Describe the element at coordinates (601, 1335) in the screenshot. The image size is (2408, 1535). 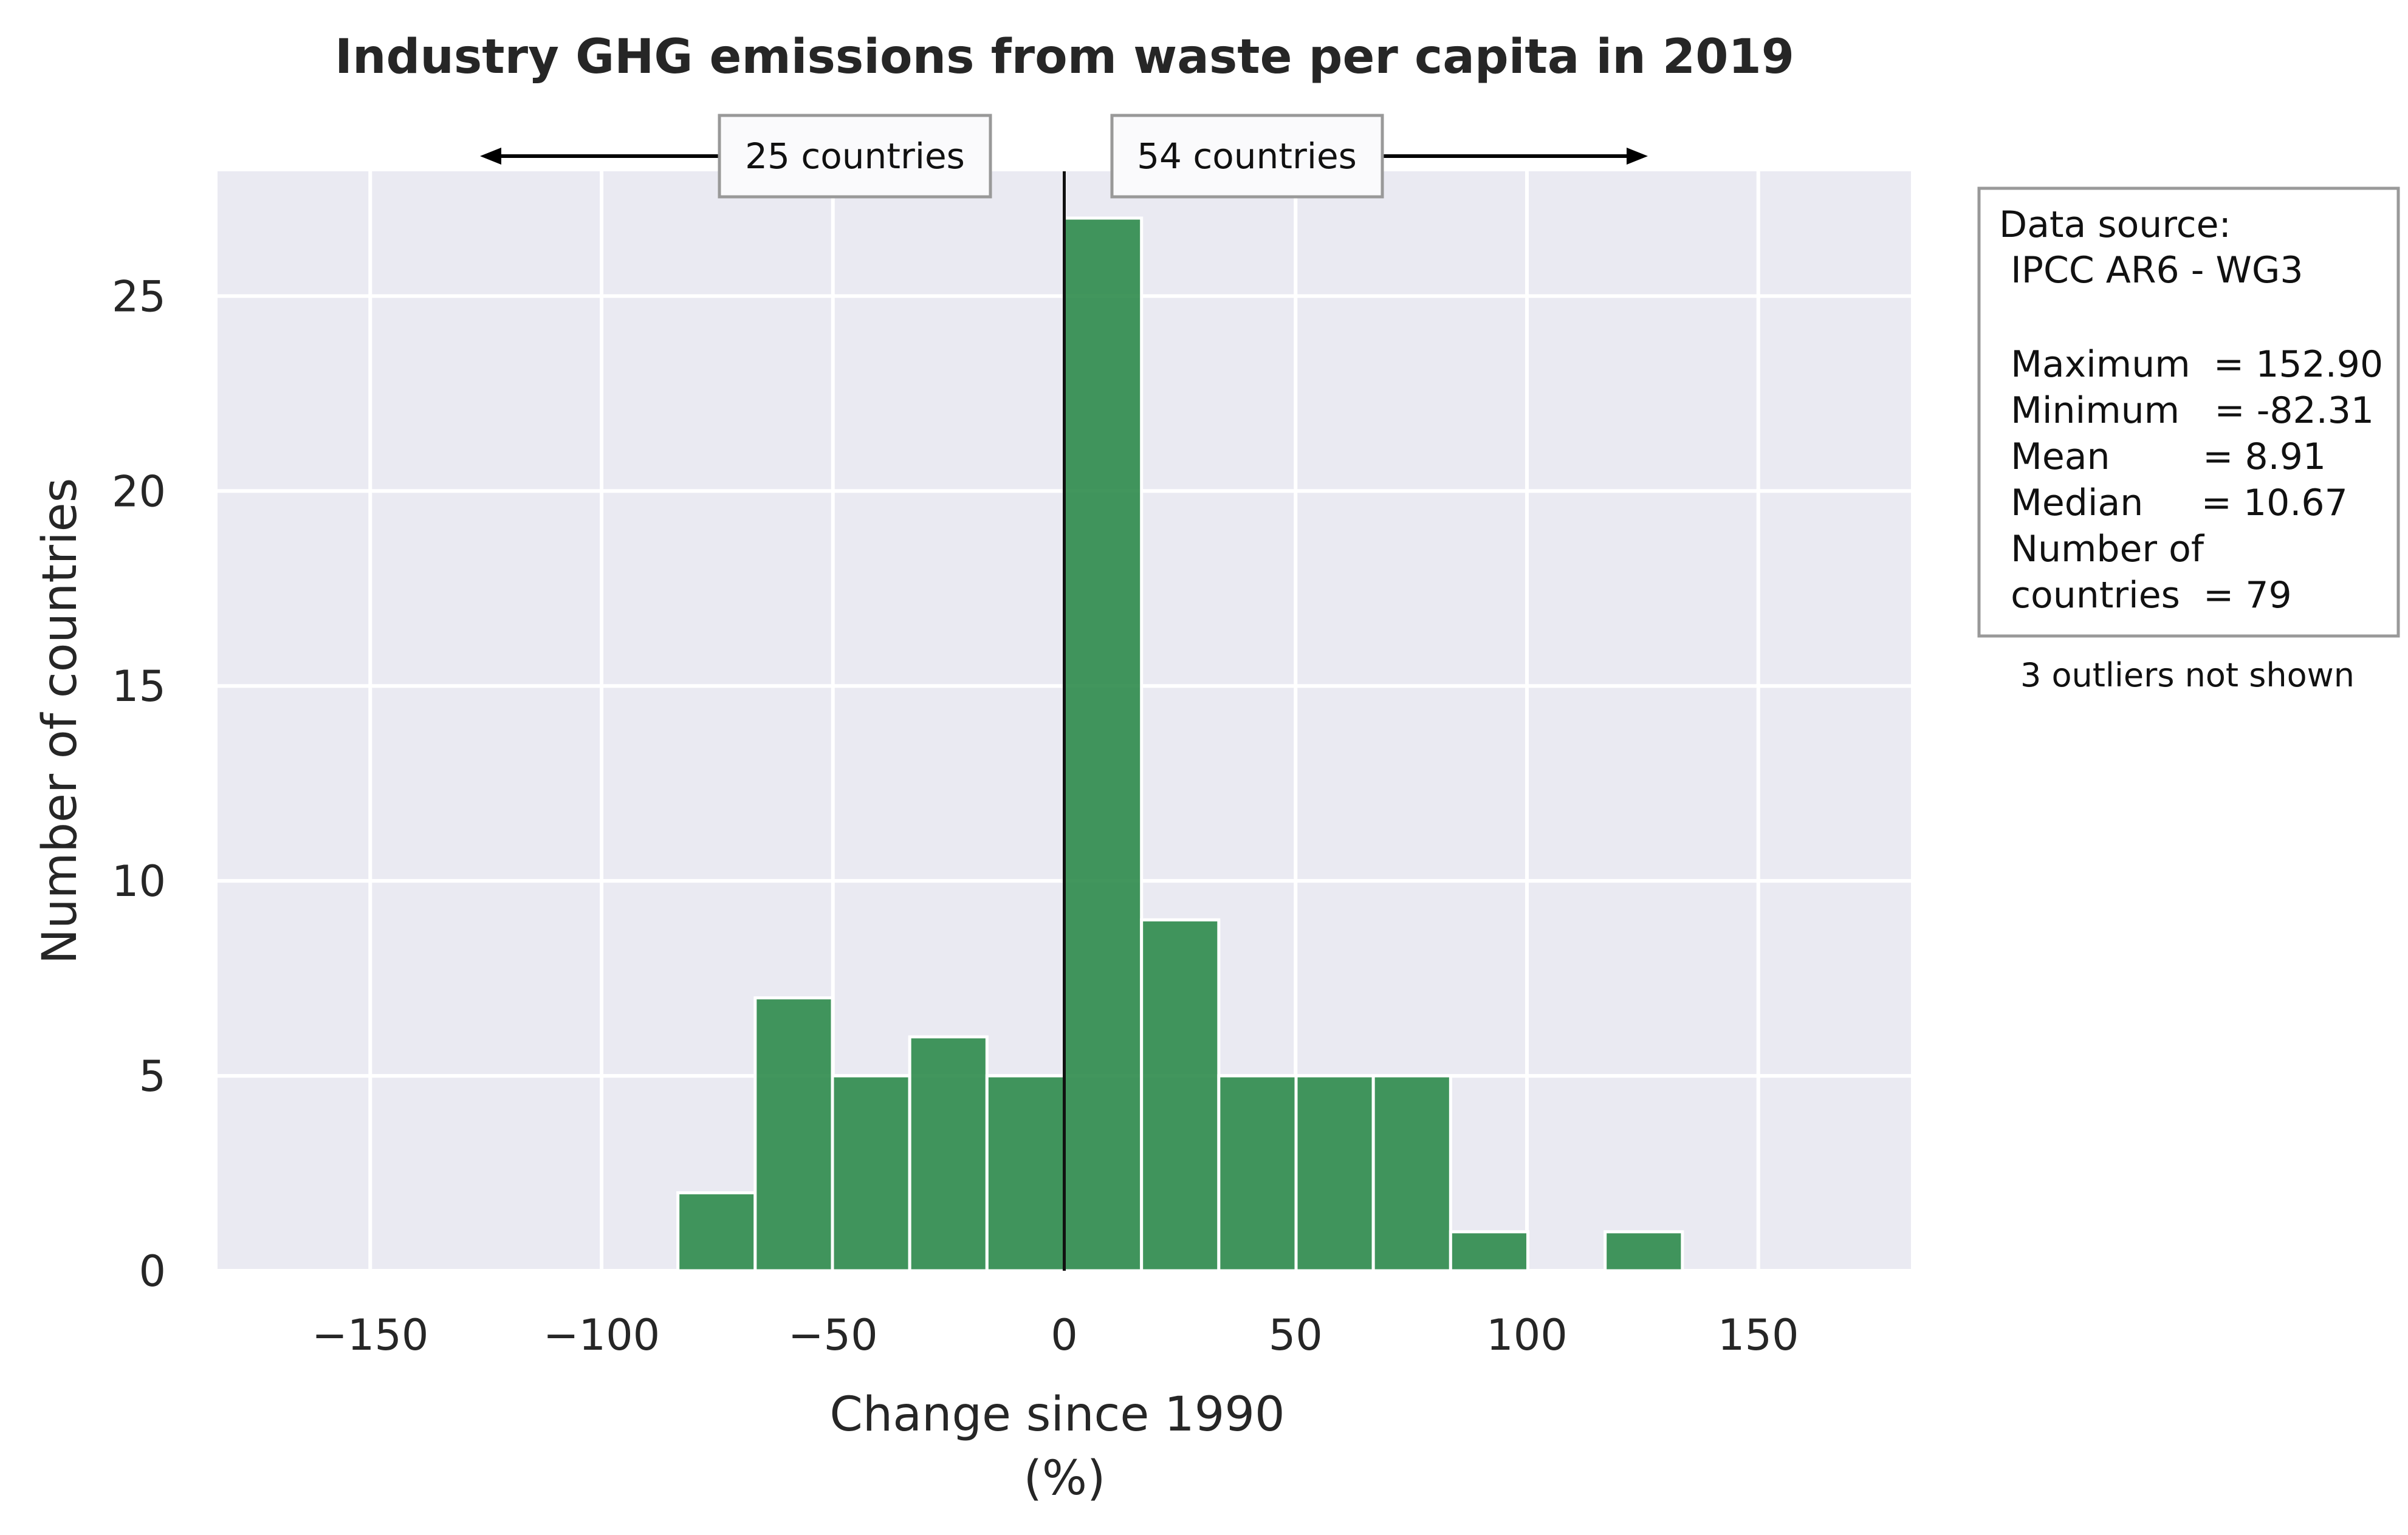
I see `x-tick-label: −100` at that location.